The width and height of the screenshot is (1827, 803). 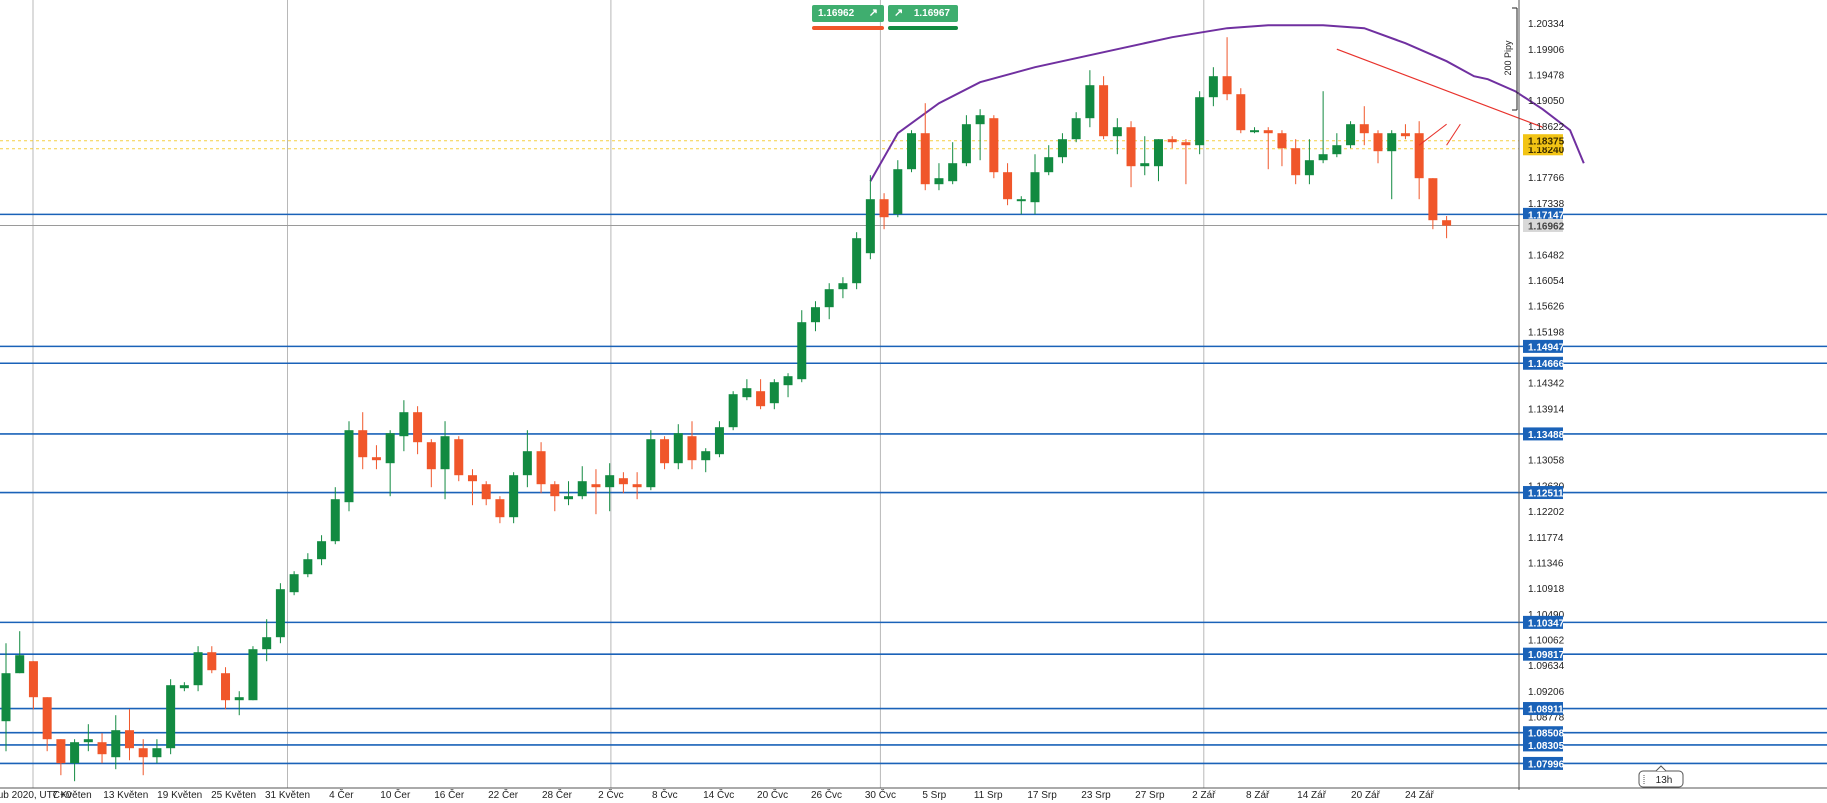 What do you see at coordinates (1546, 623) in the screenshot?
I see `level-tag-label: 1.10347` at bounding box center [1546, 623].